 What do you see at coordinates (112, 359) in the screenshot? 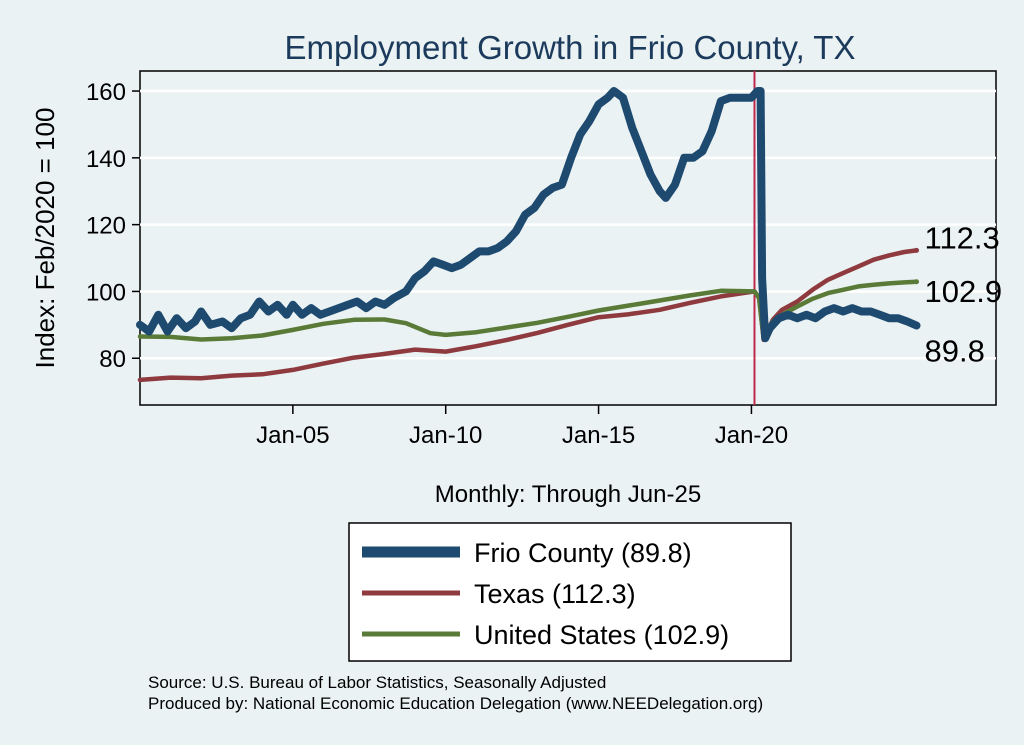
I see `y-tick-label: 80` at bounding box center [112, 359].